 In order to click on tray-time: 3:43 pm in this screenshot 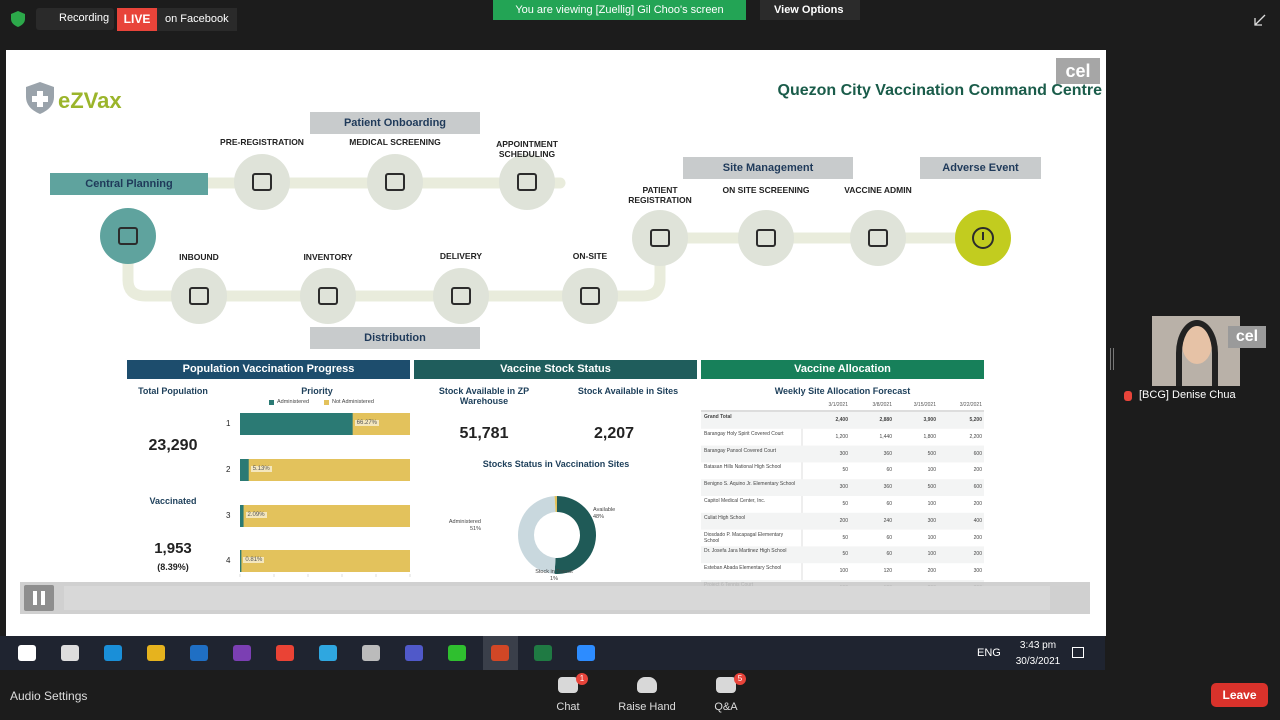, I will do `click(1038, 645)`.